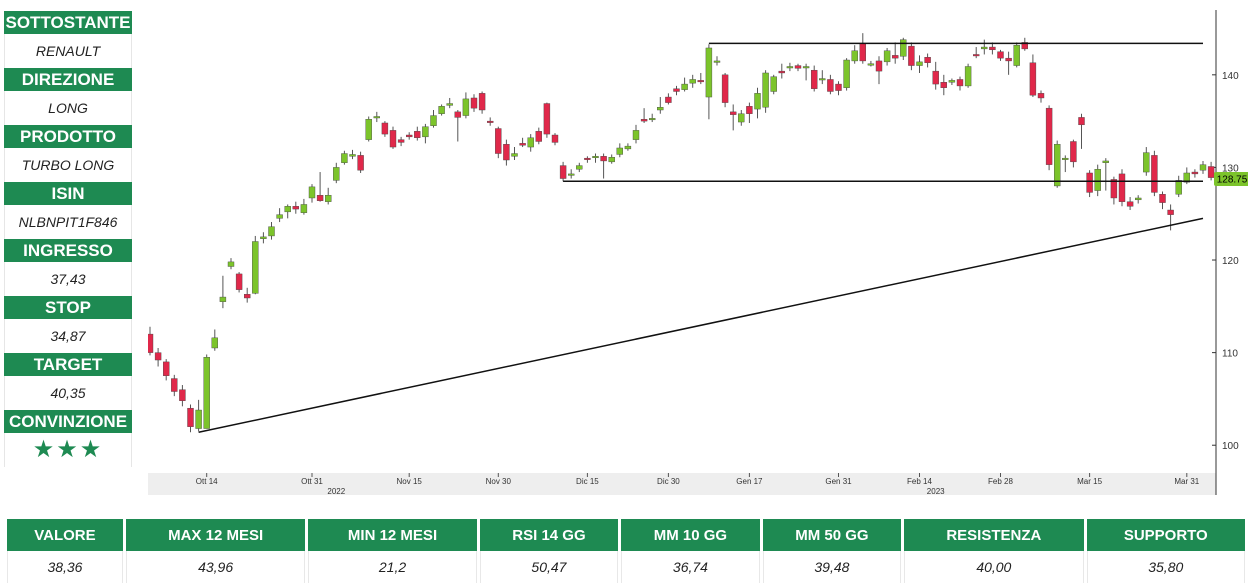 The height and width of the screenshot is (586, 1254). I want to click on x-year-label: 2023, so click(936, 491).